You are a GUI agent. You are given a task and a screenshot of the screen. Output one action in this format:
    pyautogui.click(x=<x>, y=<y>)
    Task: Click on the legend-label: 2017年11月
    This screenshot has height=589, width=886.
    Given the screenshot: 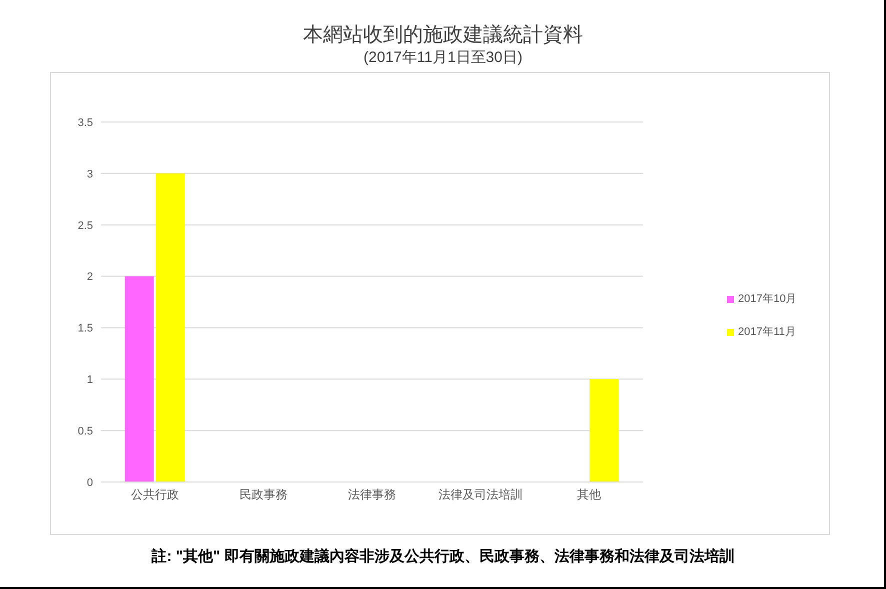 What is the action you would take?
    pyautogui.click(x=767, y=332)
    